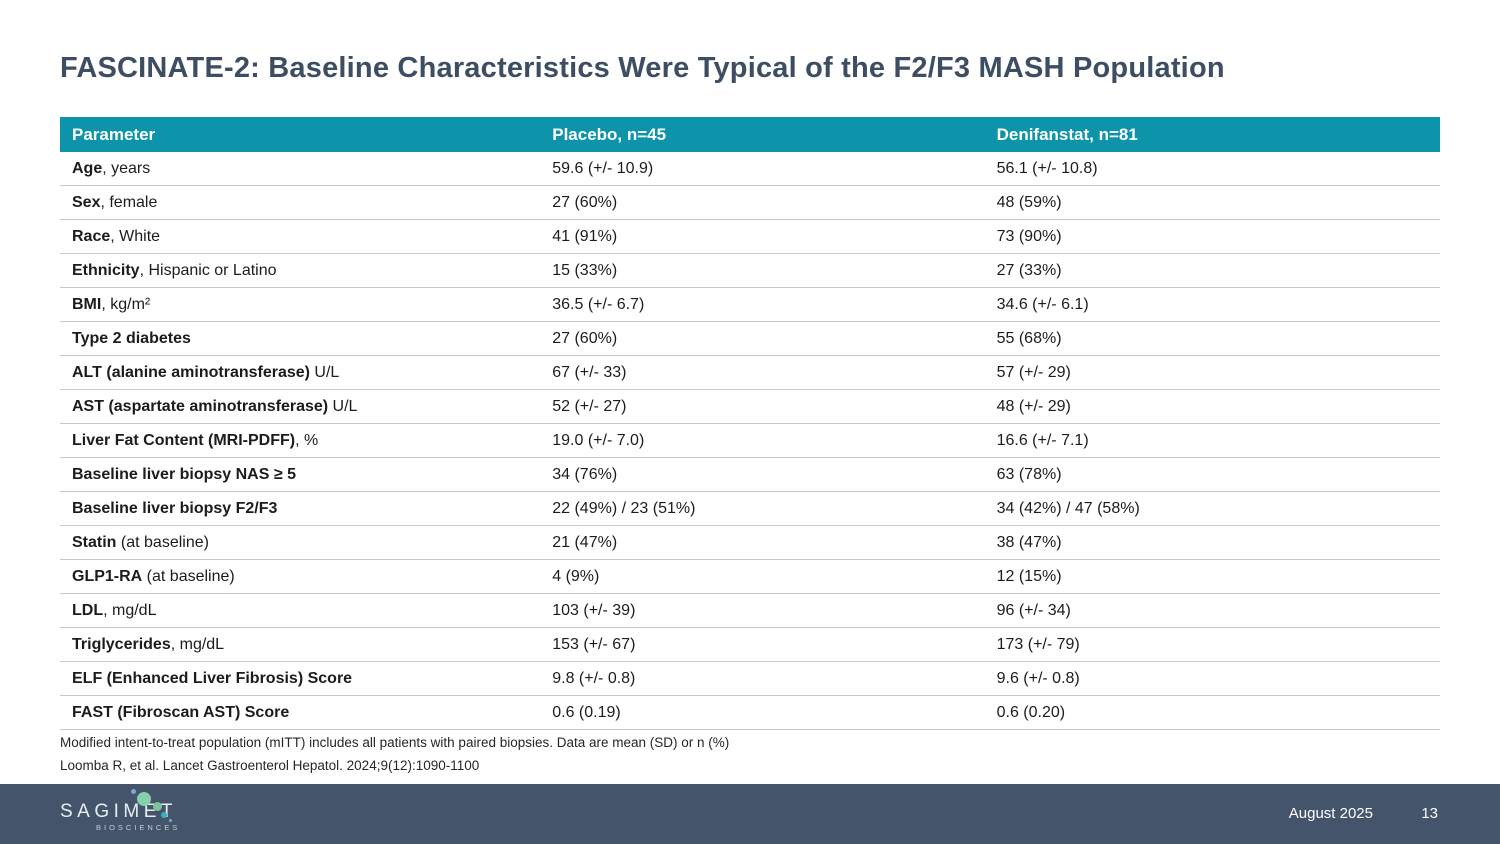 The width and height of the screenshot is (1500, 844). Describe the element at coordinates (1212, 576) in the screenshot. I see `denifanstat-value-cell: 12 (15%)` at that location.